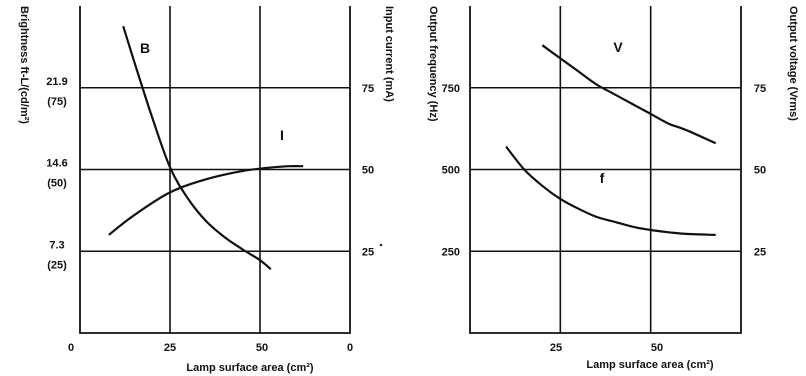  I want to click on series-line-B, so click(197, 148).